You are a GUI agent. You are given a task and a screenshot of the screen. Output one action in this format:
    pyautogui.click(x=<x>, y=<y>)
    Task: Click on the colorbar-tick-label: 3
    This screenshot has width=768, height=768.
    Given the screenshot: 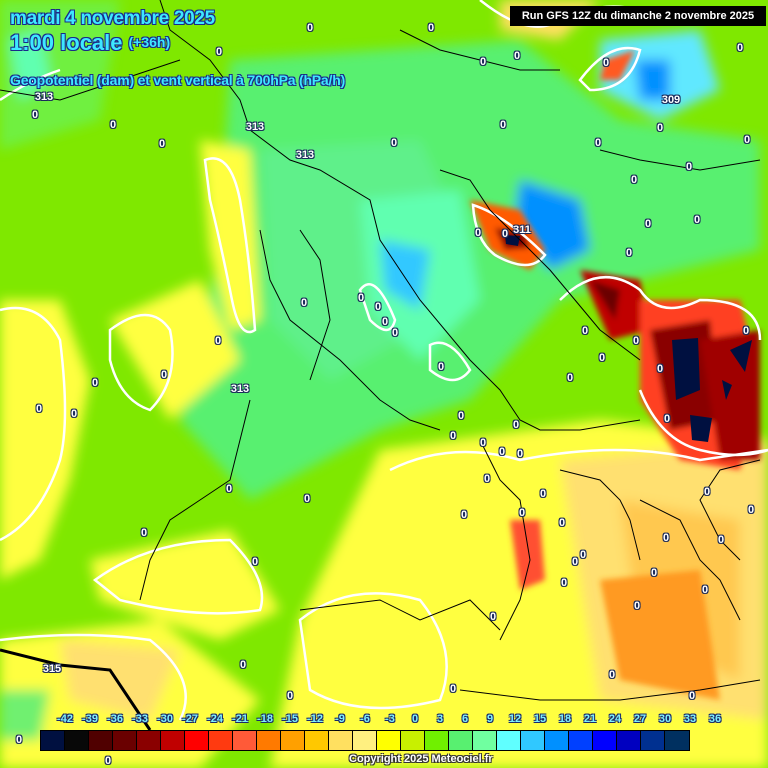 What is the action you would take?
    pyautogui.click(x=440, y=719)
    